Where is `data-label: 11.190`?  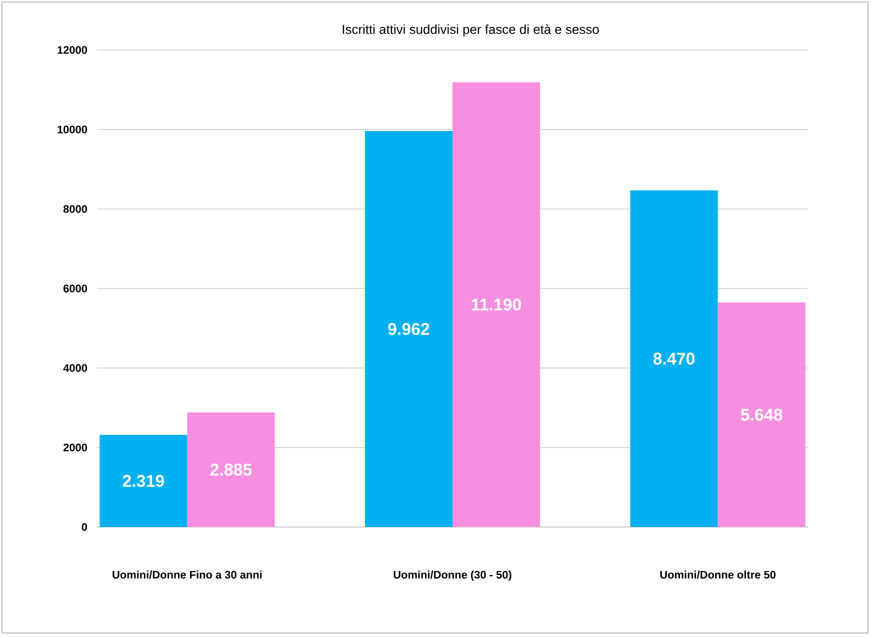
data-label: 11.190 is located at coordinates (497, 304).